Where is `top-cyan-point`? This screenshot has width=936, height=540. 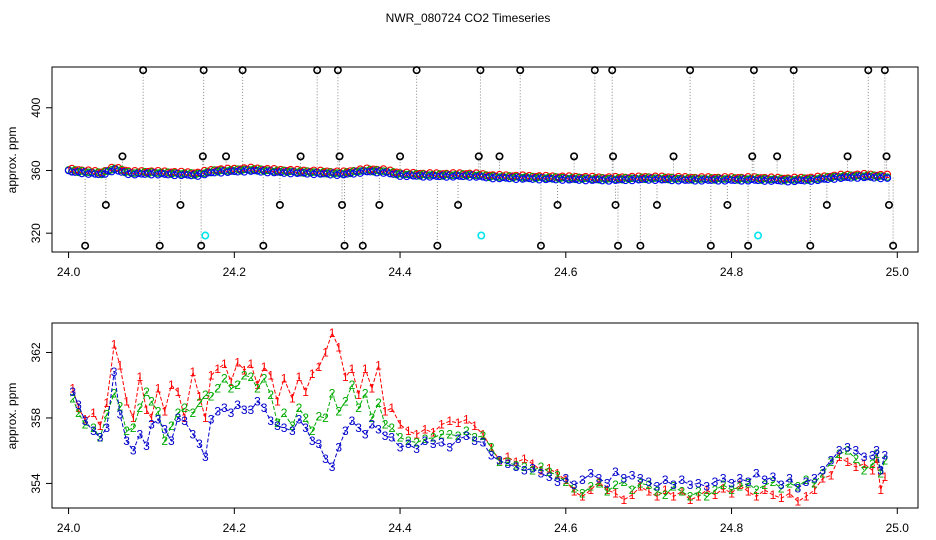
top-cyan-point is located at coordinates (758, 235).